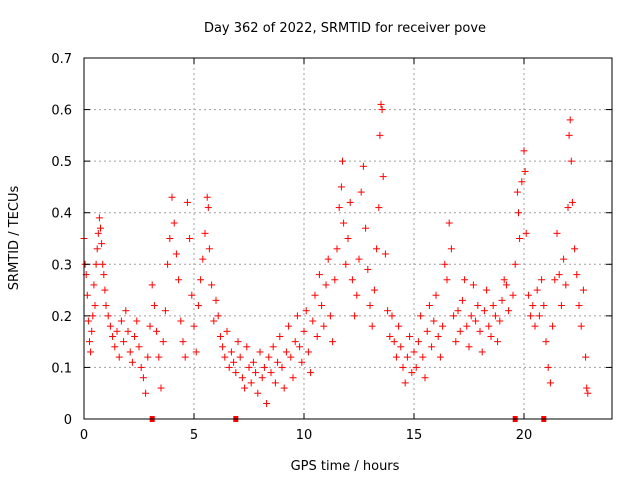 This screenshot has height=480, width=640. What do you see at coordinates (61, 214) in the screenshot?
I see `y-tick-label: 0.4` at bounding box center [61, 214].